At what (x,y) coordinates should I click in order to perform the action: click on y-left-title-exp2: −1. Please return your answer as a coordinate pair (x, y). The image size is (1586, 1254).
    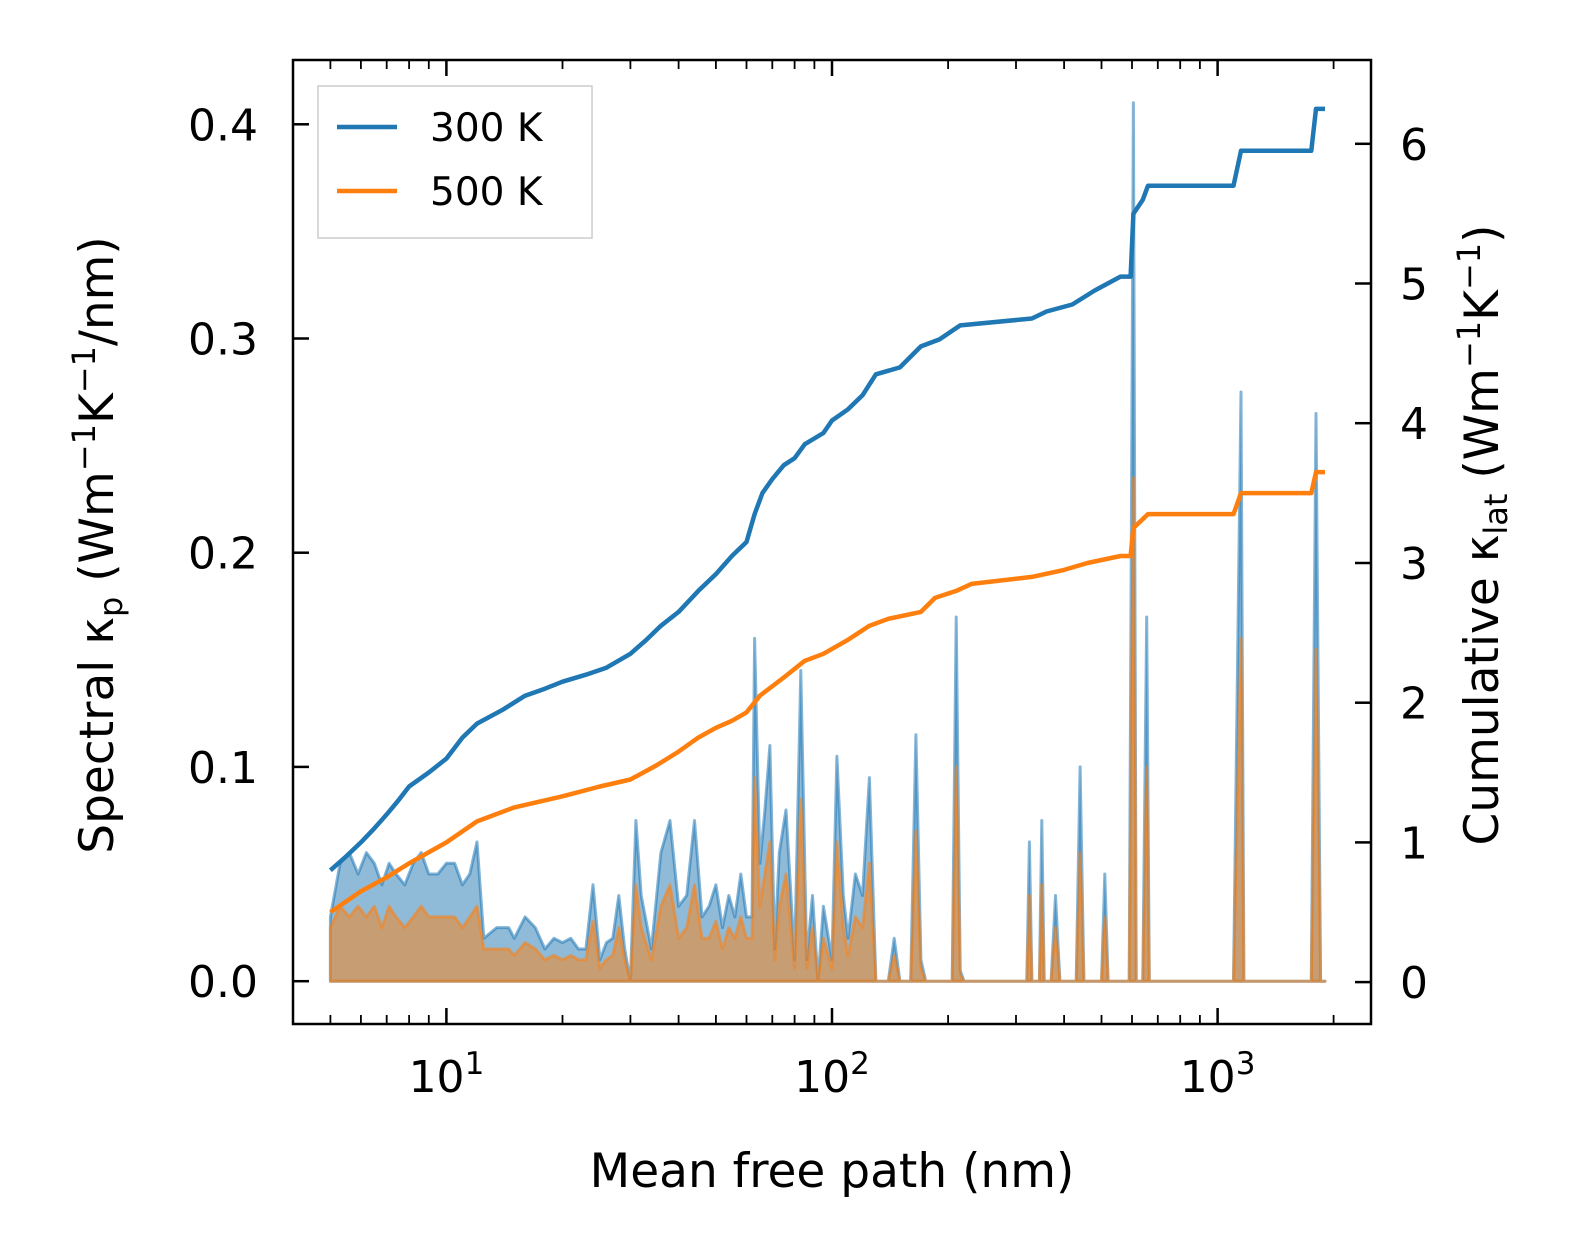
    Looking at the image, I should click on (84, 369).